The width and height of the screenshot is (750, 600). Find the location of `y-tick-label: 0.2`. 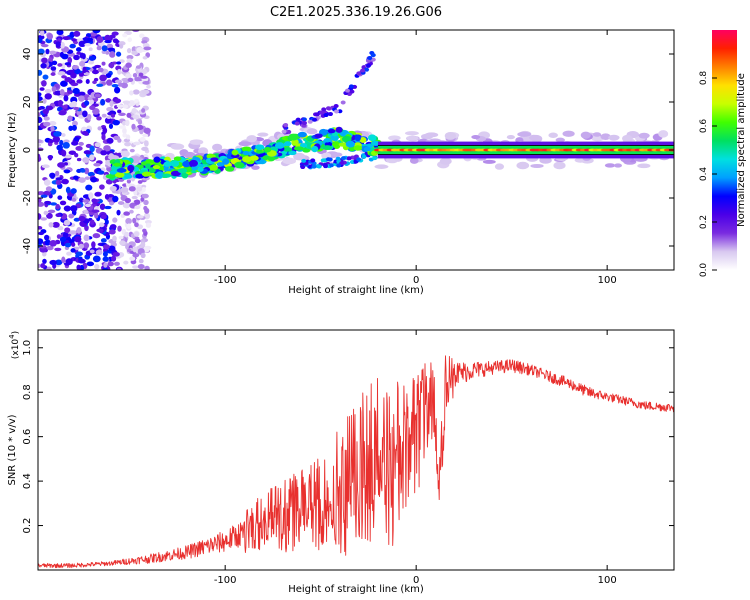

y-tick-label: 0.2 is located at coordinates (27, 526).